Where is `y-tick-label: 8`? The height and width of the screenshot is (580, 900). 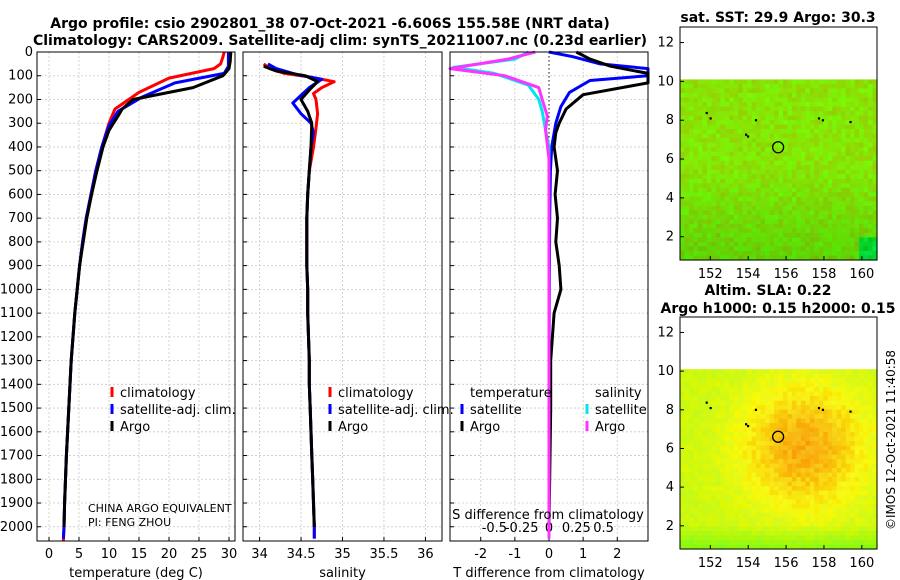 y-tick-label: 8 is located at coordinates (670, 120).